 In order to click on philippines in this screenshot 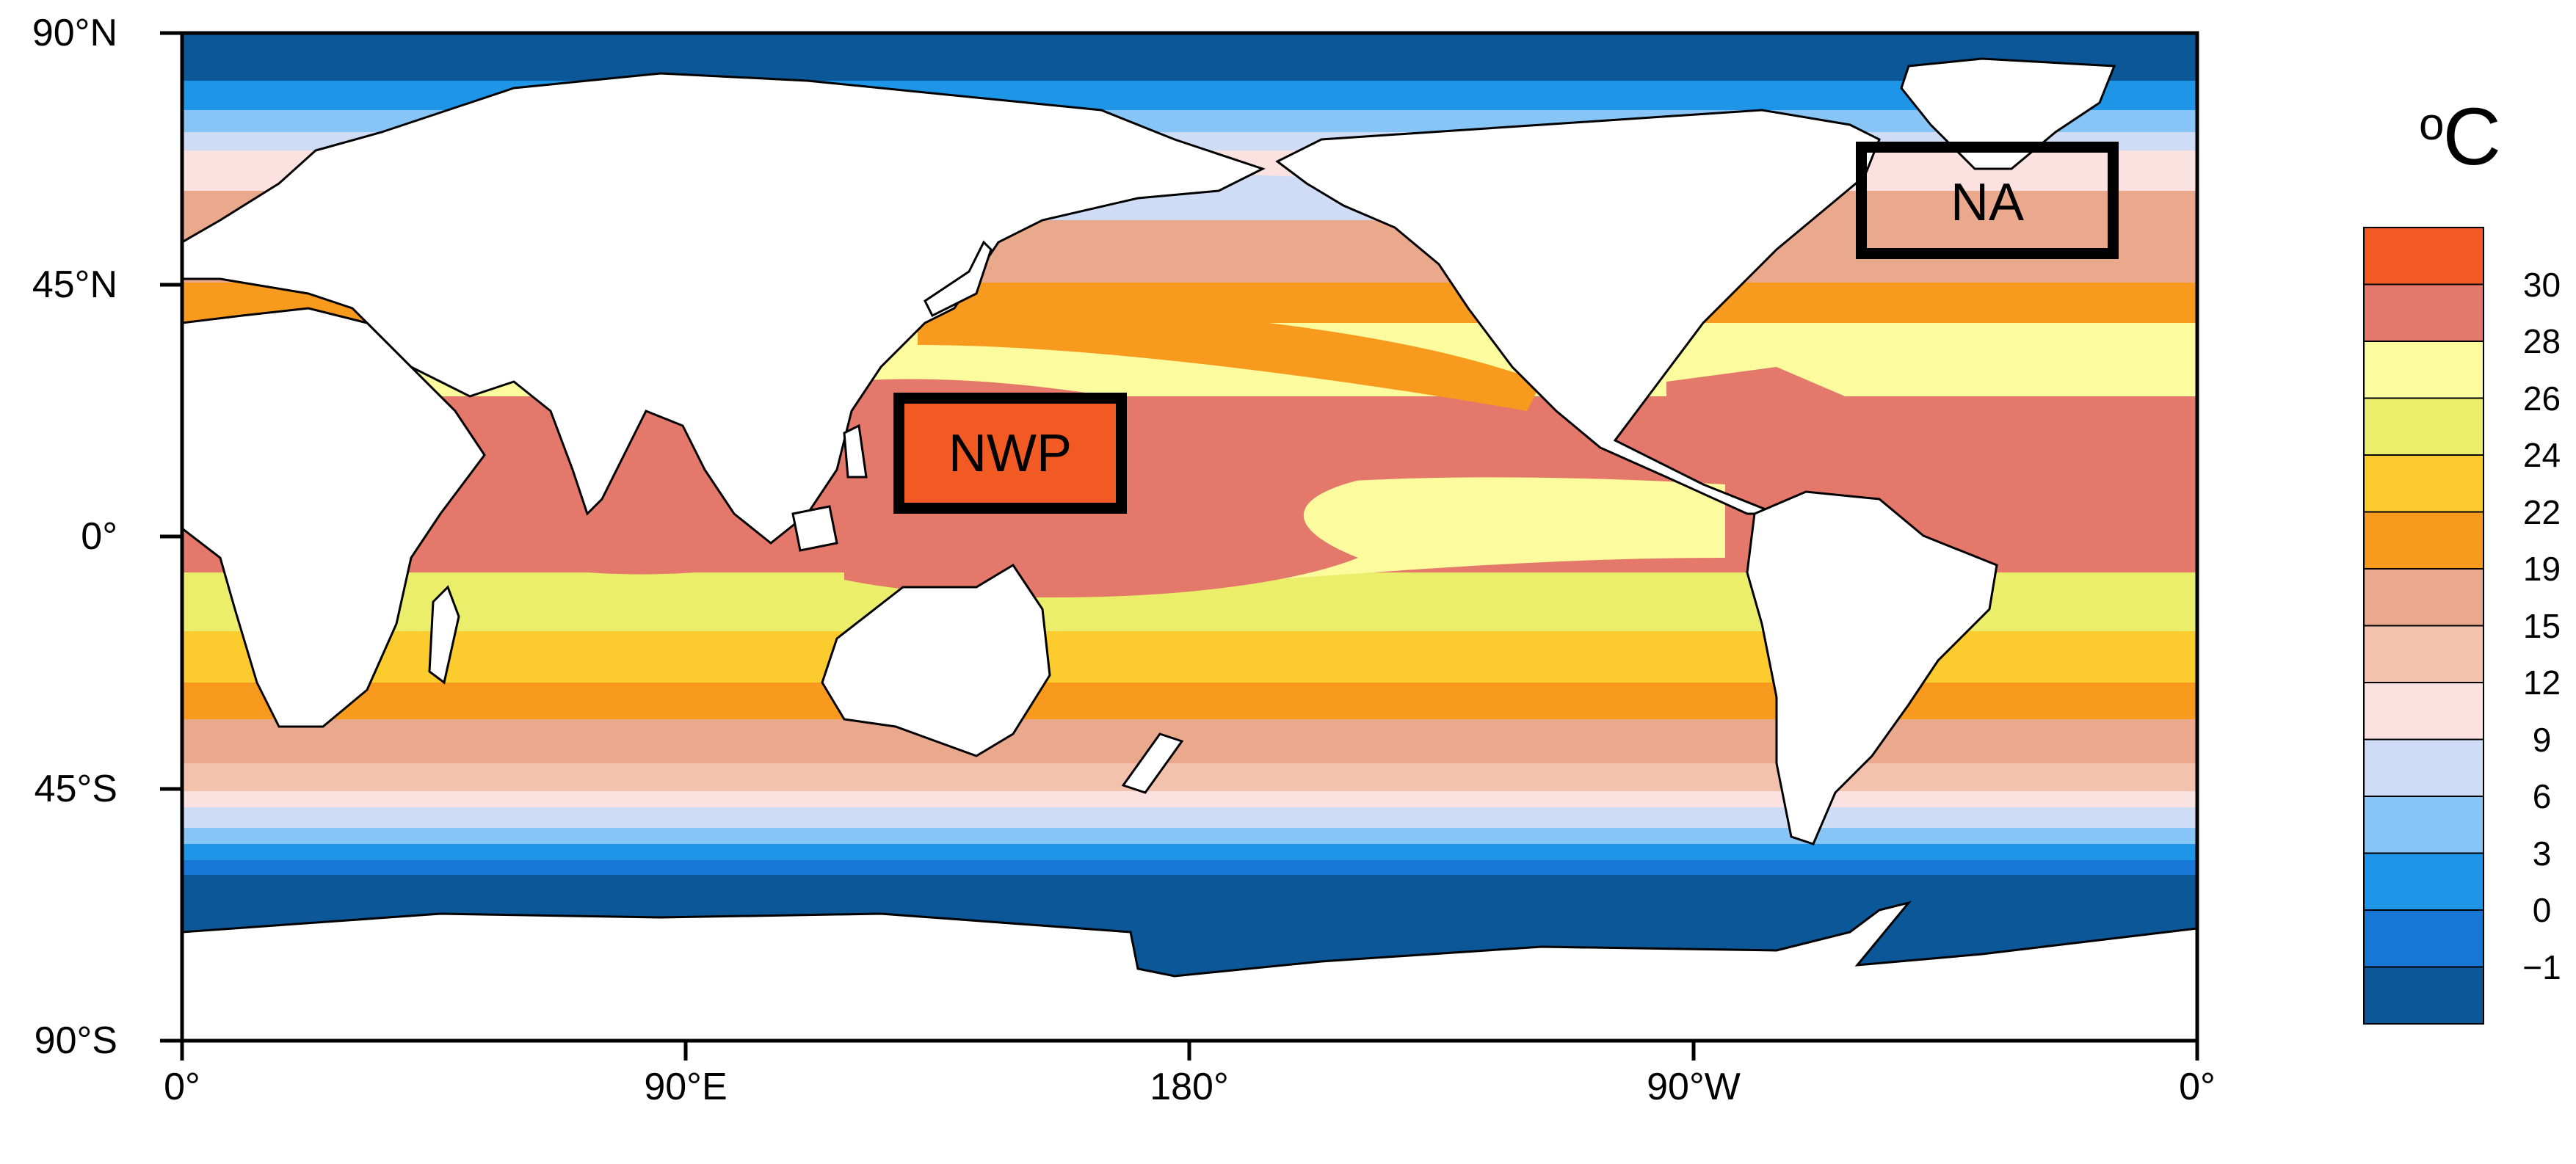, I will do `click(856, 451)`.